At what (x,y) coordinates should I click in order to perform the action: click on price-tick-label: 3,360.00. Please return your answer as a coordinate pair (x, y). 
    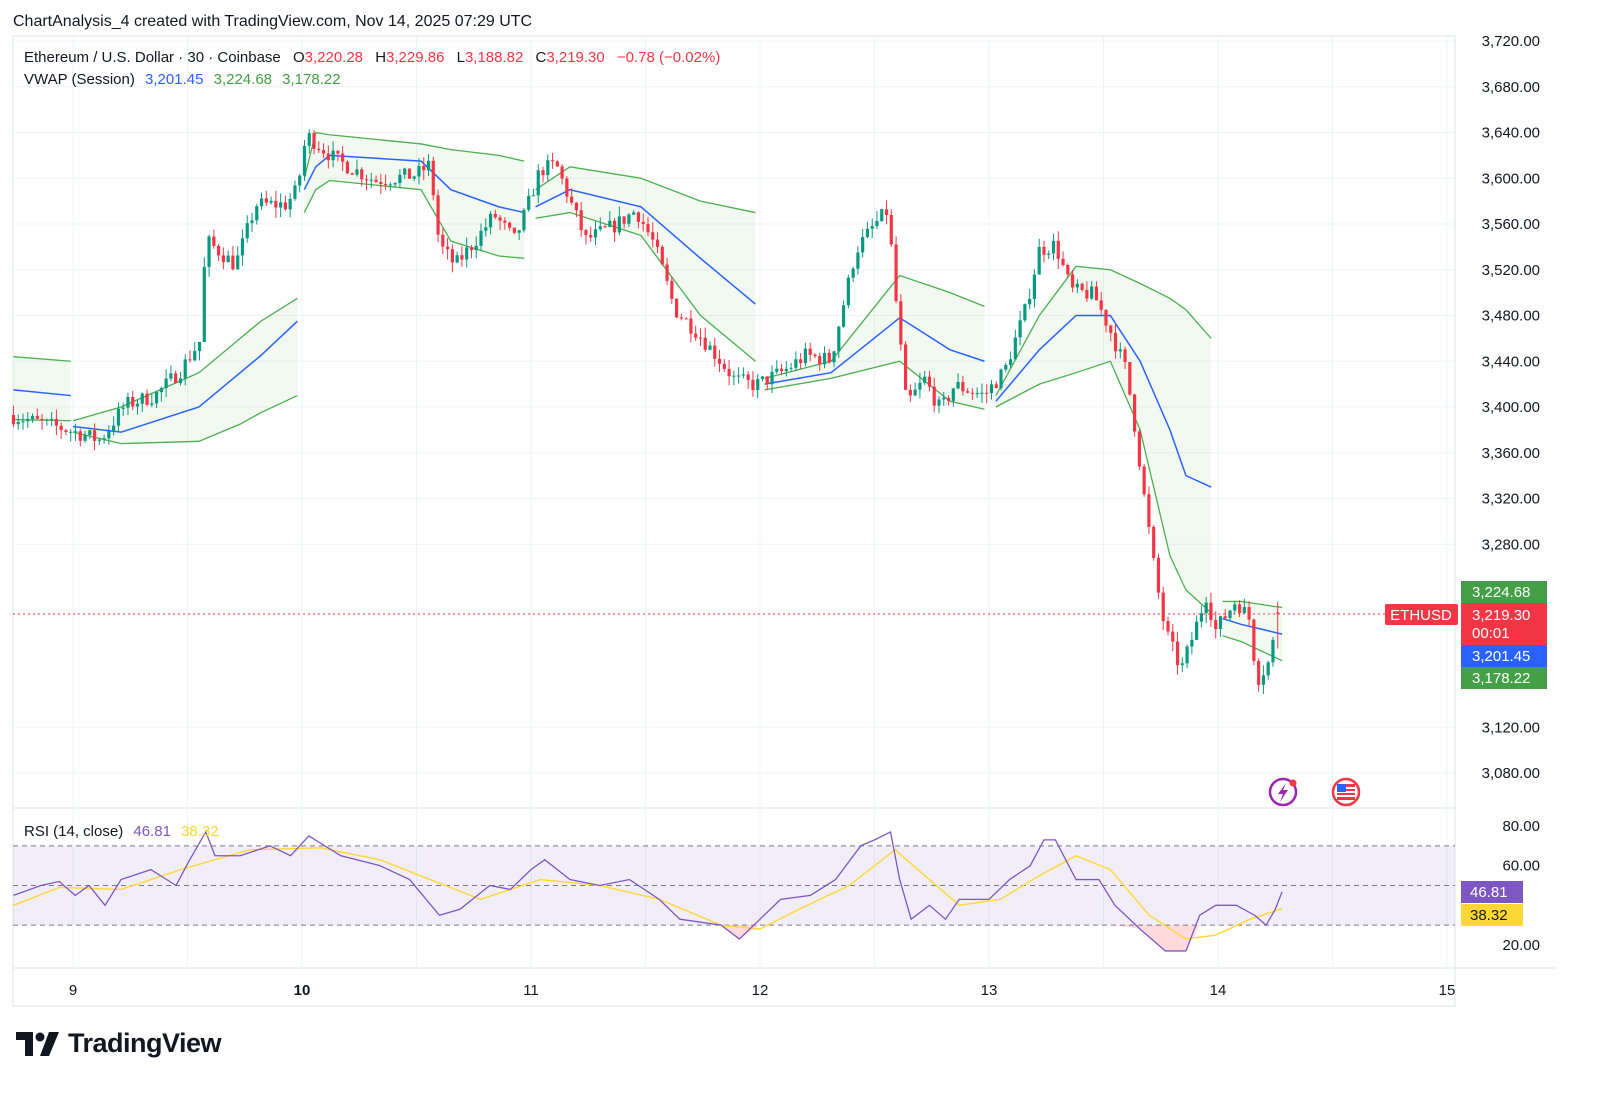
    Looking at the image, I should click on (1511, 453).